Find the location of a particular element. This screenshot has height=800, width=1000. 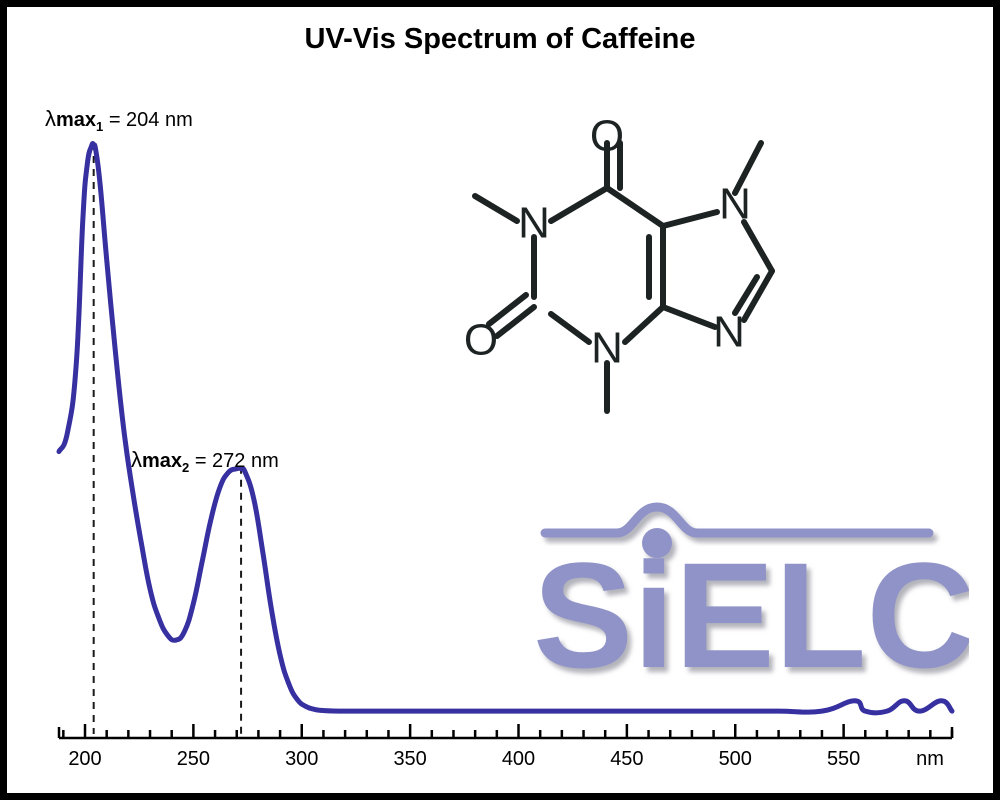

molecule-bonds is located at coordinates (623, 277).